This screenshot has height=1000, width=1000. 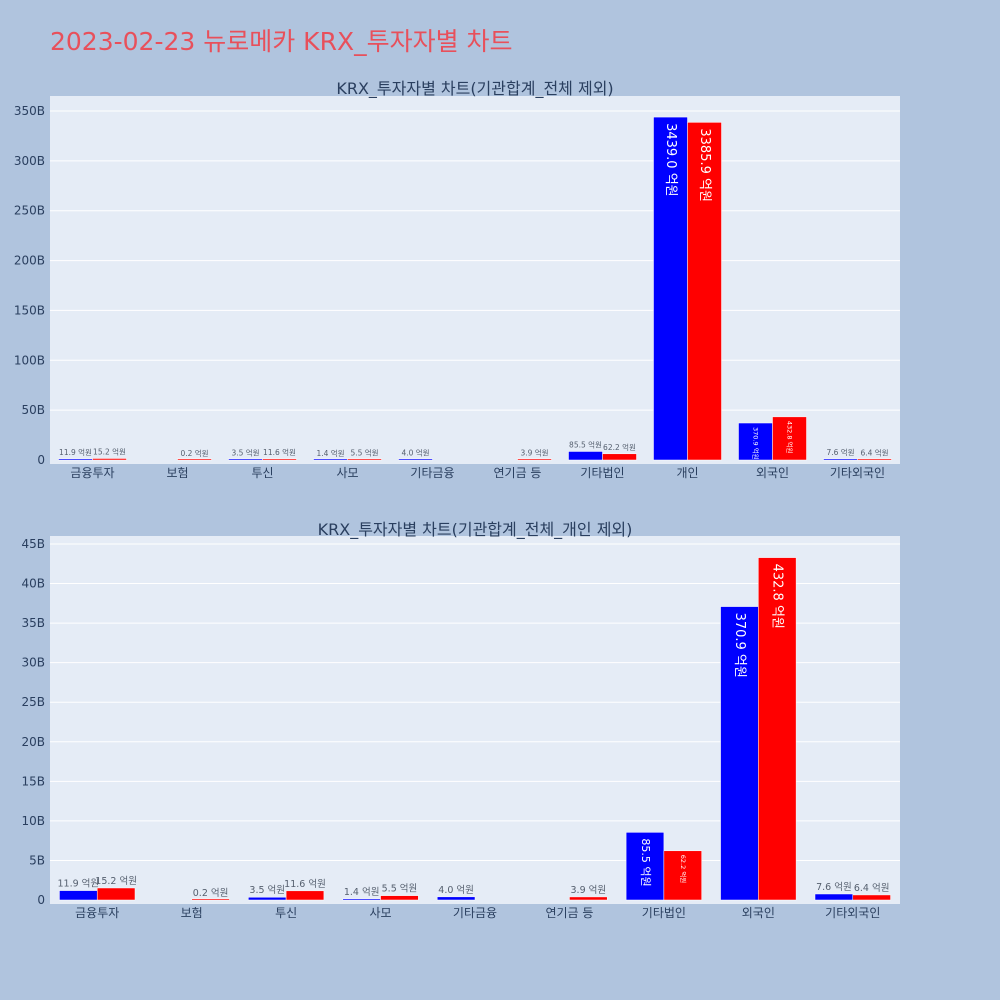 I want to click on y-tick-label: 20B, so click(x=33, y=742).